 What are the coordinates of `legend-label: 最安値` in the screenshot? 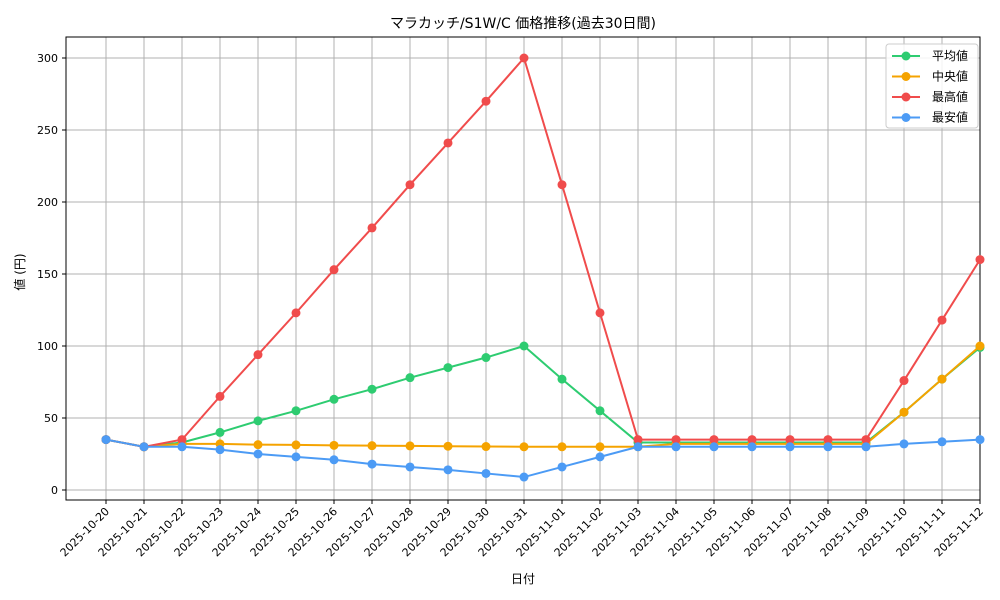 It's located at (950, 117).